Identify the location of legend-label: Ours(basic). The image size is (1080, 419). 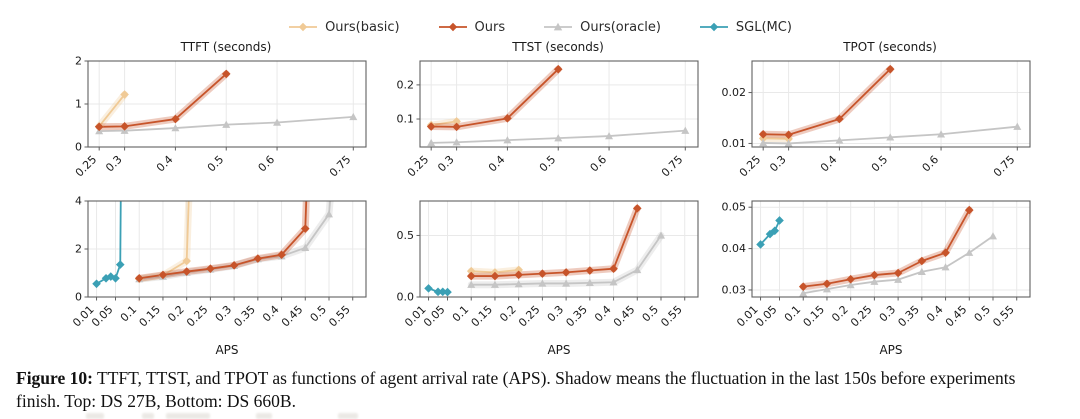
(362, 27).